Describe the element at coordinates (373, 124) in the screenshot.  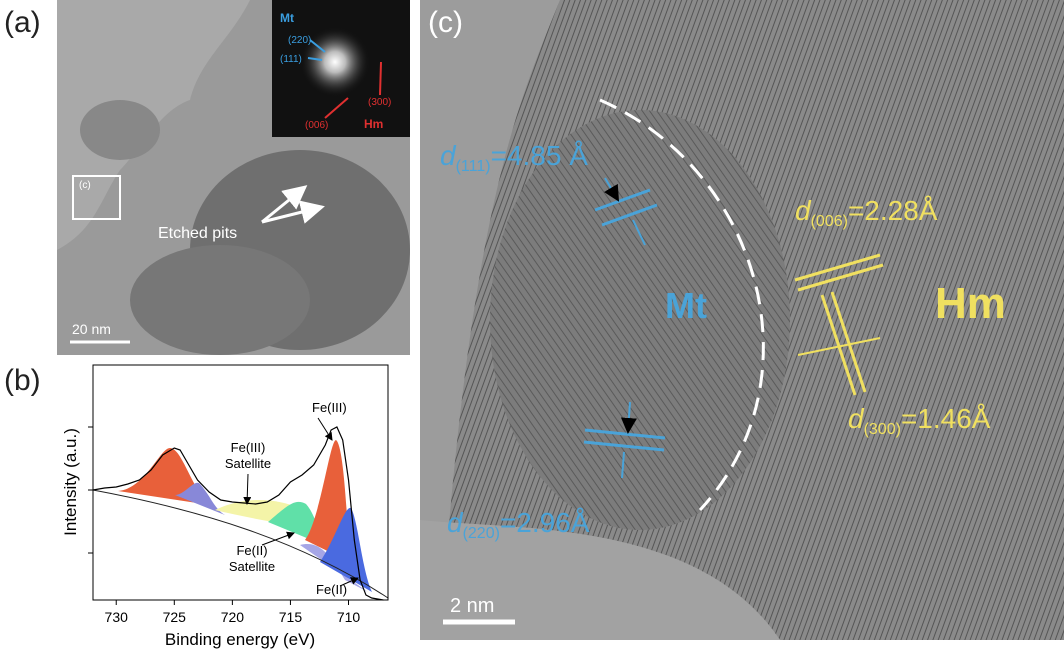
I see `inset-label: Hm` at that location.